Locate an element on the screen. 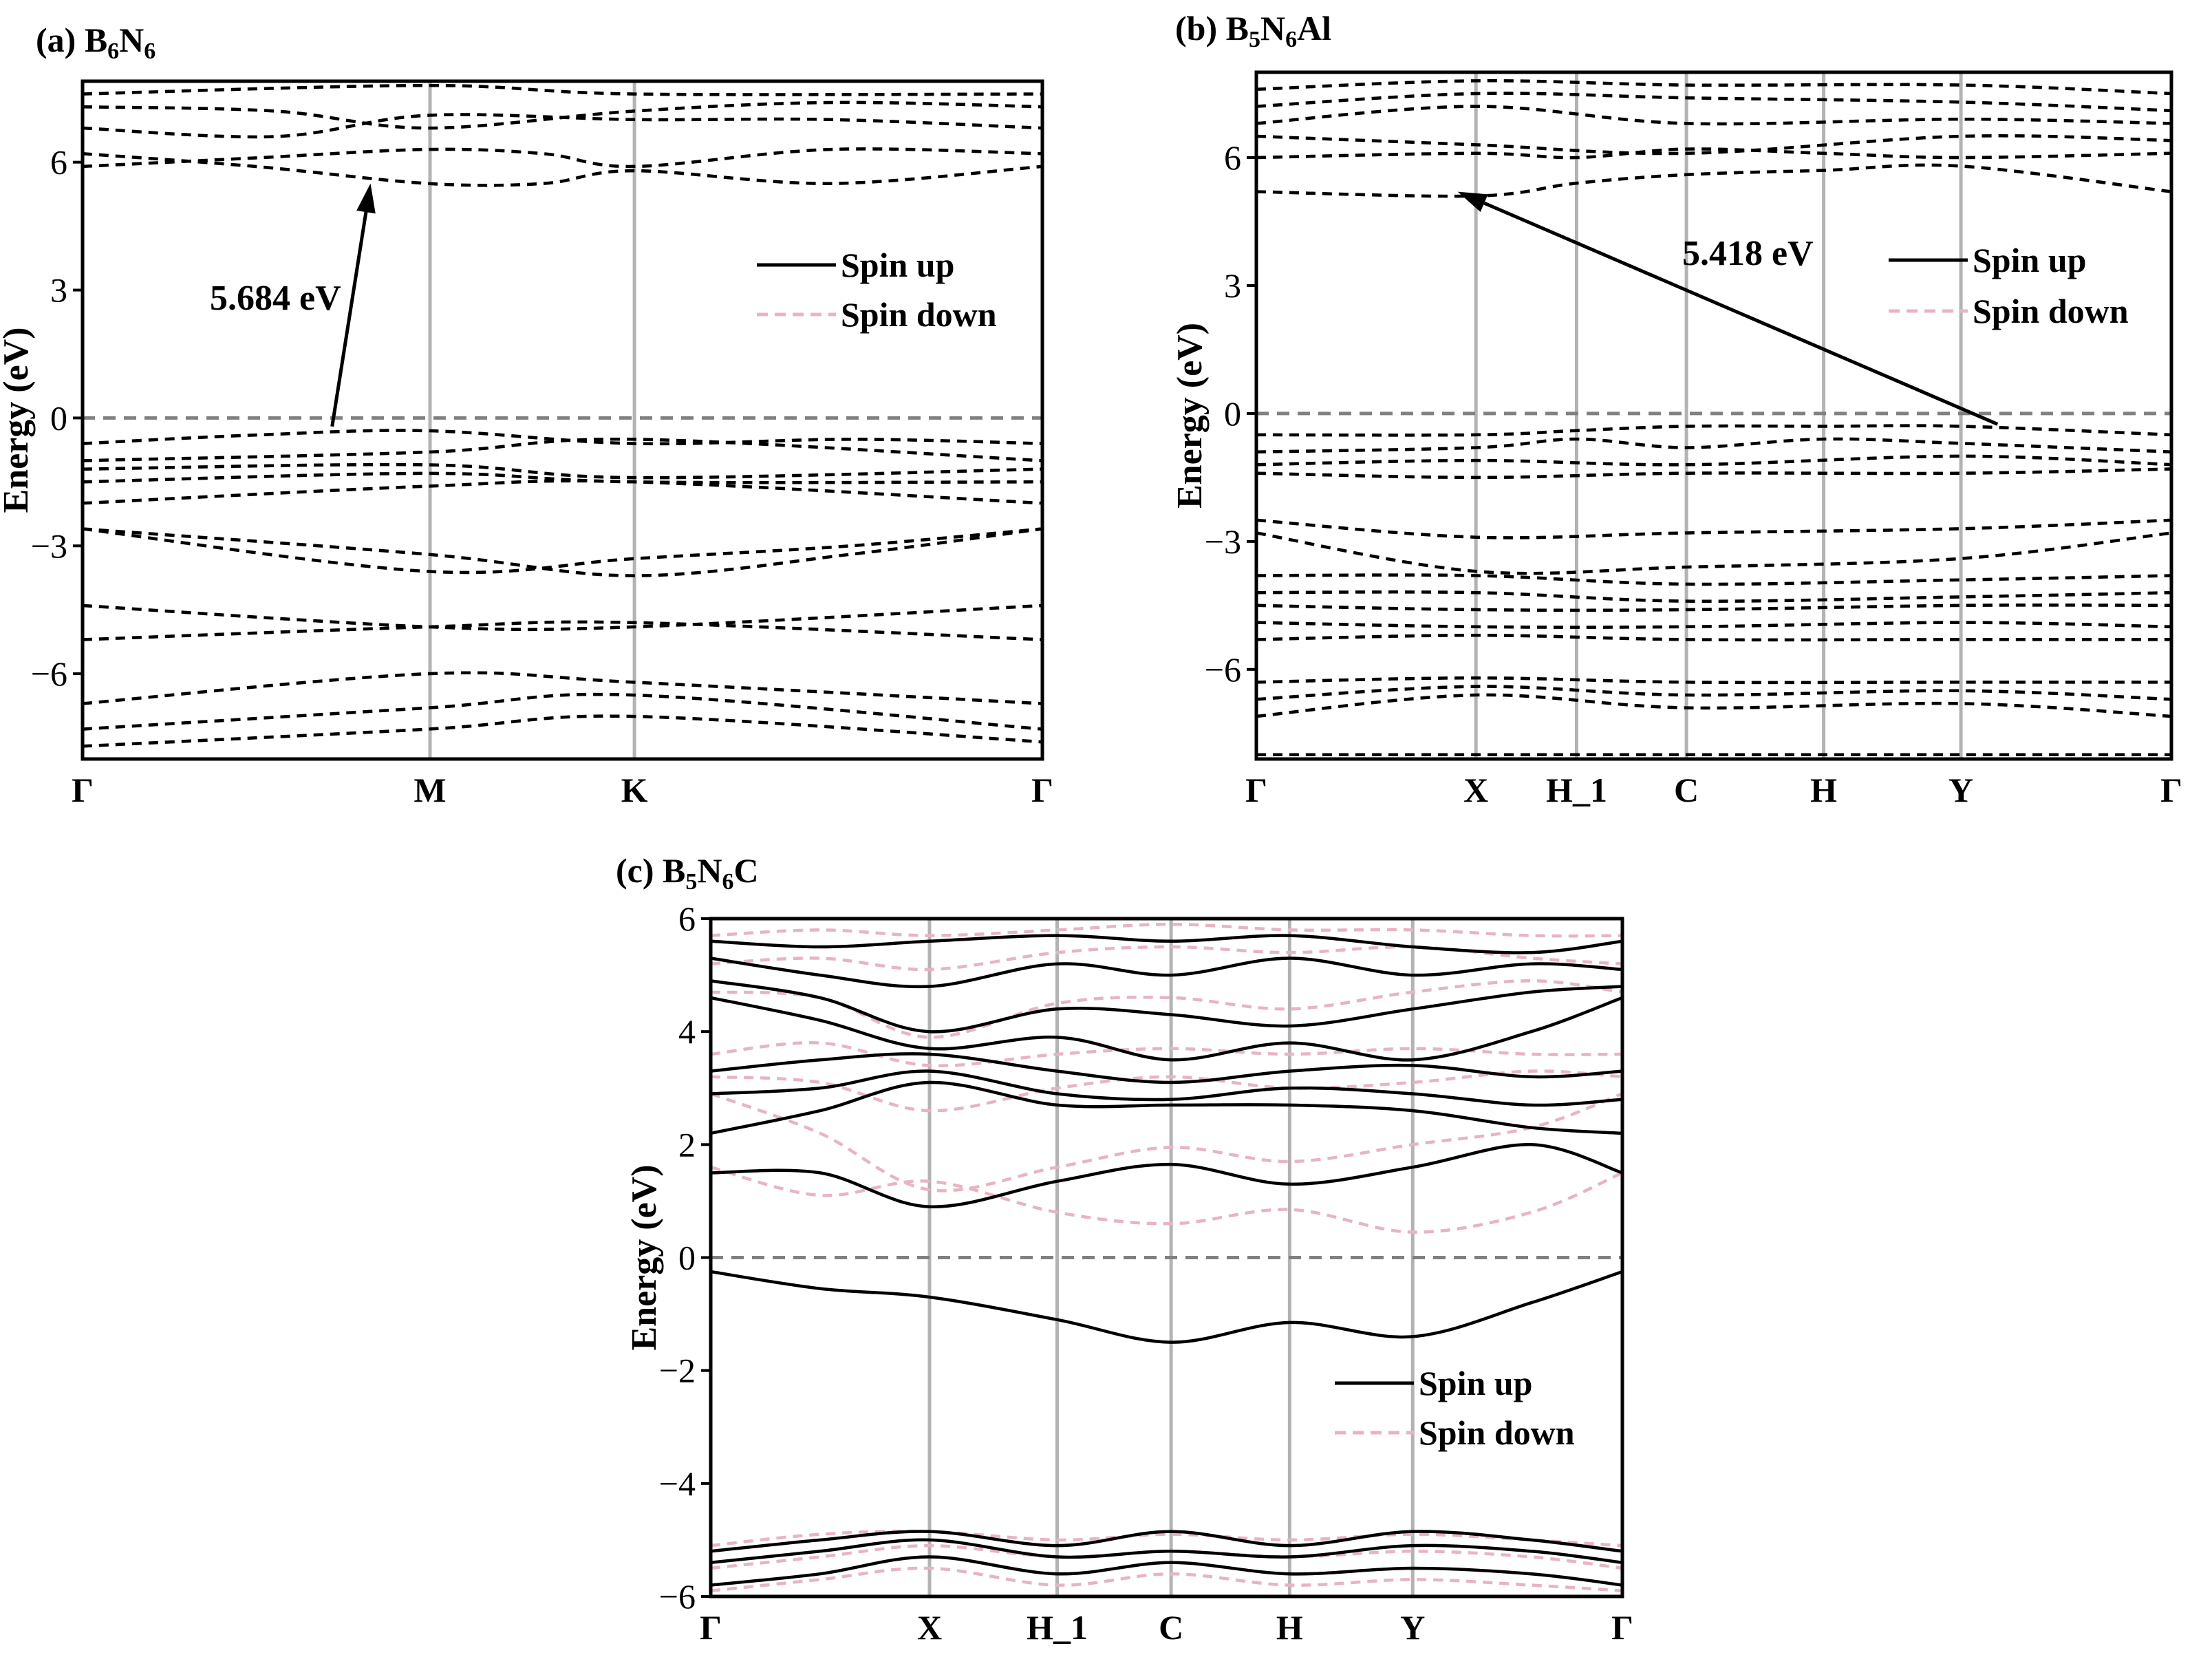 The height and width of the screenshot is (1657, 2212). kpoint-label: H_1 is located at coordinates (1058, 1627).